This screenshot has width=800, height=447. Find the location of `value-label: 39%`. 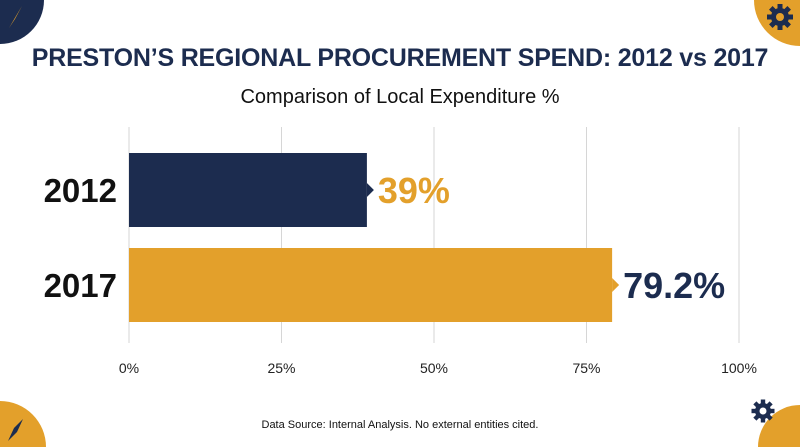

value-label: 39% is located at coordinates (414, 190).